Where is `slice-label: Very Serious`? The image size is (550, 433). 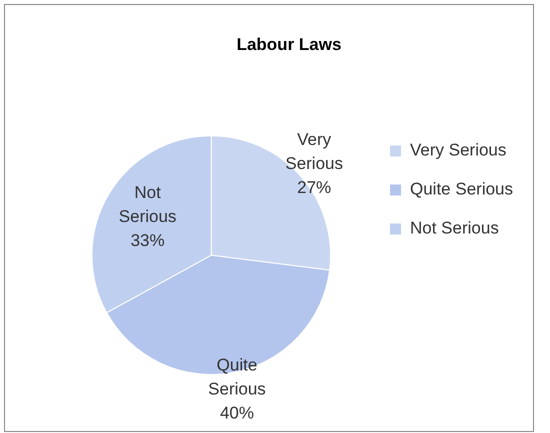
slice-label: Very Serious is located at coordinates (314, 152).